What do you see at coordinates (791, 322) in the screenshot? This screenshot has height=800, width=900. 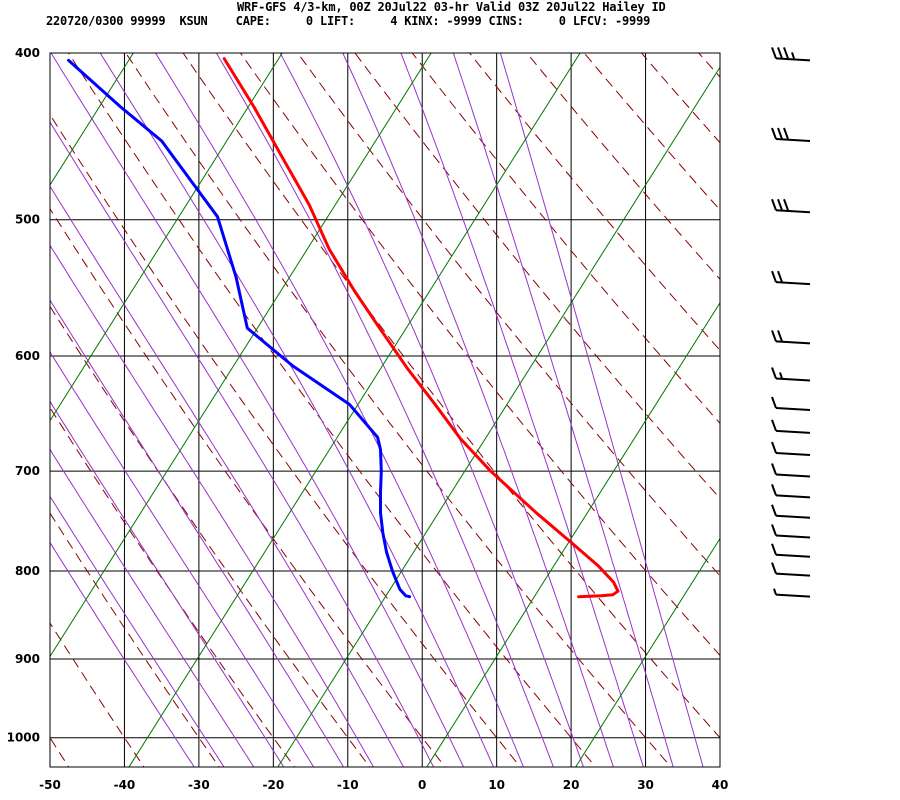 I see `wind-barbs` at bounding box center [791, 322].